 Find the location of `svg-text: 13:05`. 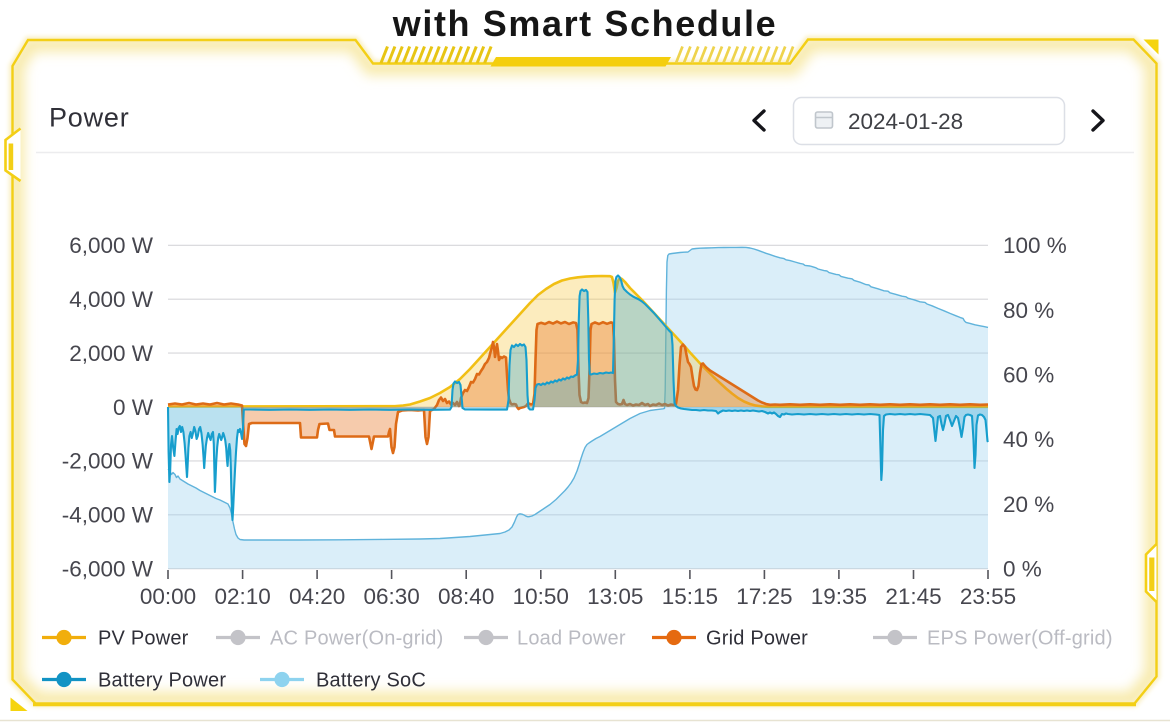

svg-text: 13:05 is located at coordinates (615, 596).